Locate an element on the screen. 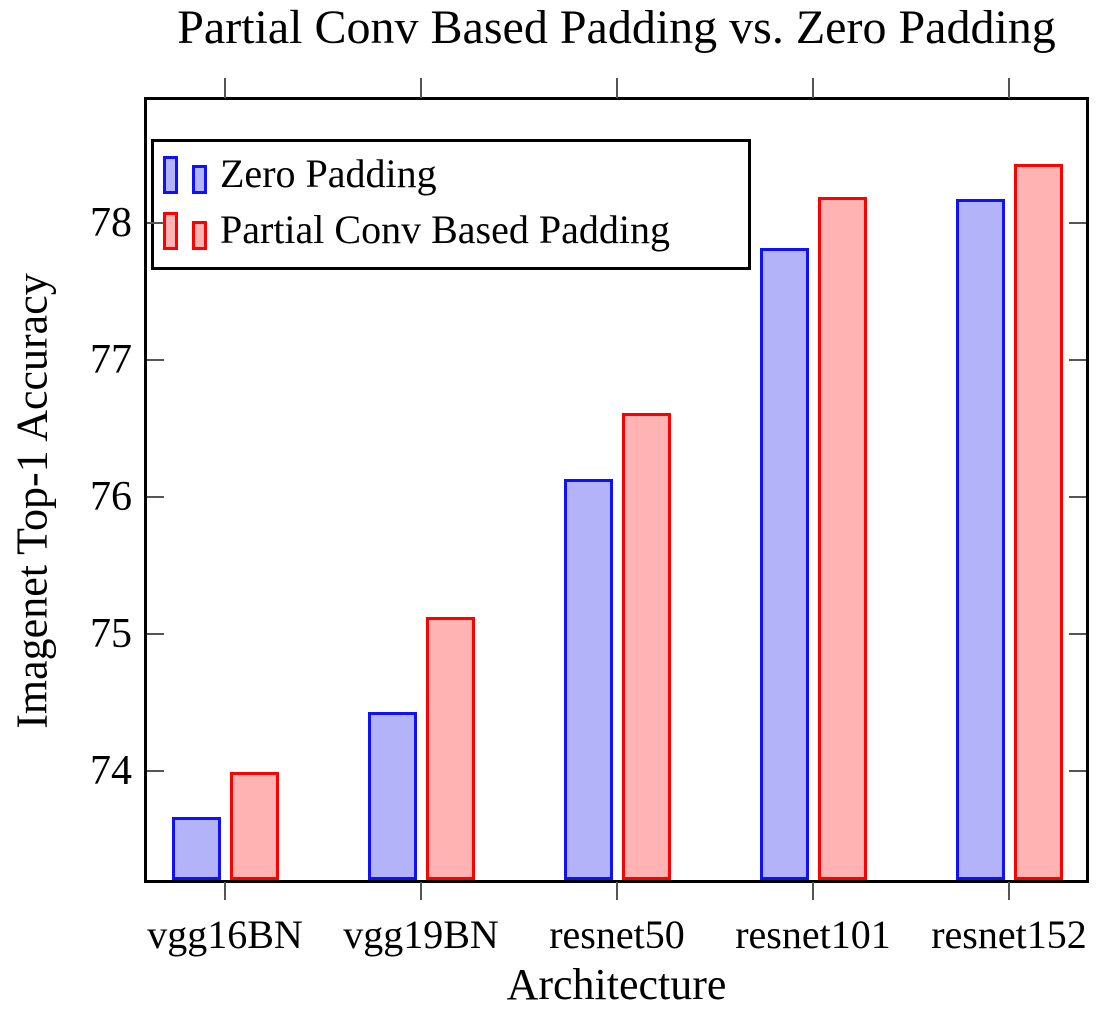  x-tick-top-vgg19bn is located at coordinates (421, 88).